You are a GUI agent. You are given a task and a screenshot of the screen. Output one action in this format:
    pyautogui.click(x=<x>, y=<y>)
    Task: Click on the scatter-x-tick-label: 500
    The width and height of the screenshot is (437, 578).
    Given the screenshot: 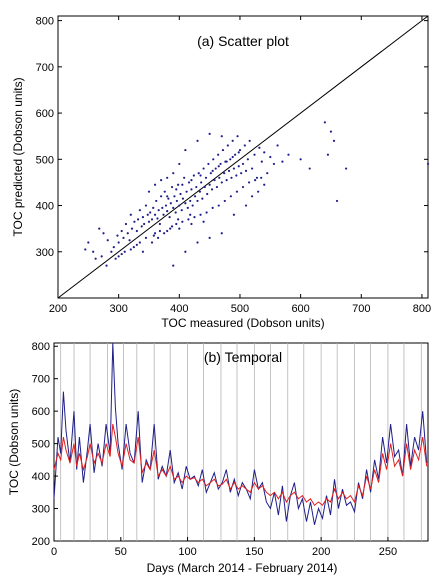 What is the action you would take?
    pyautogui.click(x=240, y=309)
    